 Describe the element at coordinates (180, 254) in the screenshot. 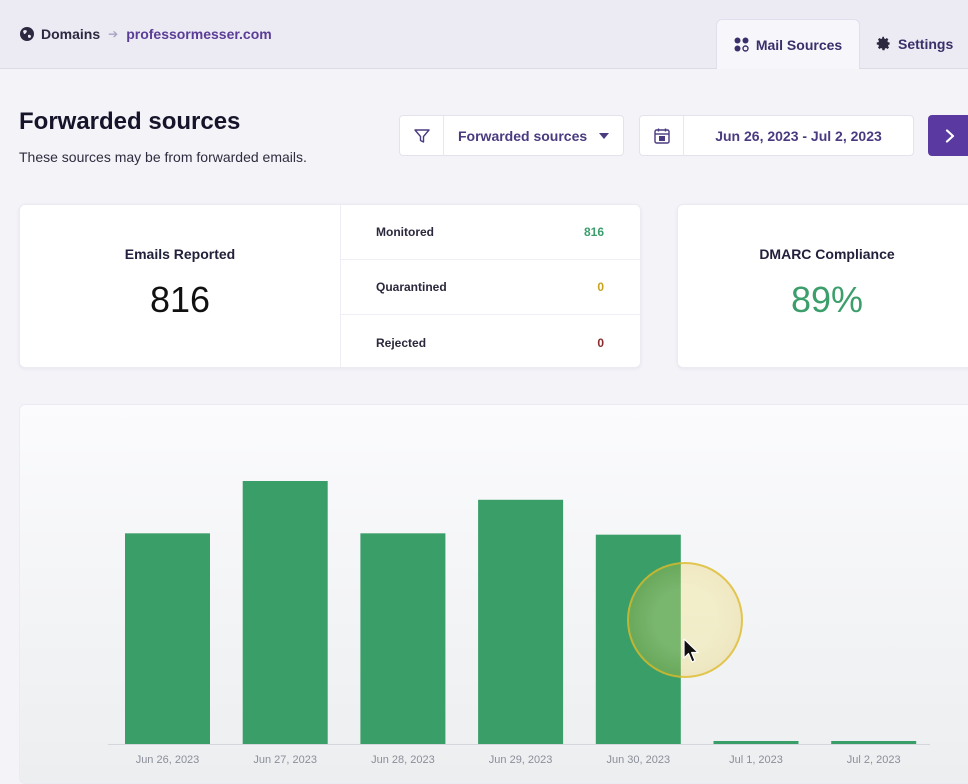

I see `emails-reported-label: Emails Reported` at that location.